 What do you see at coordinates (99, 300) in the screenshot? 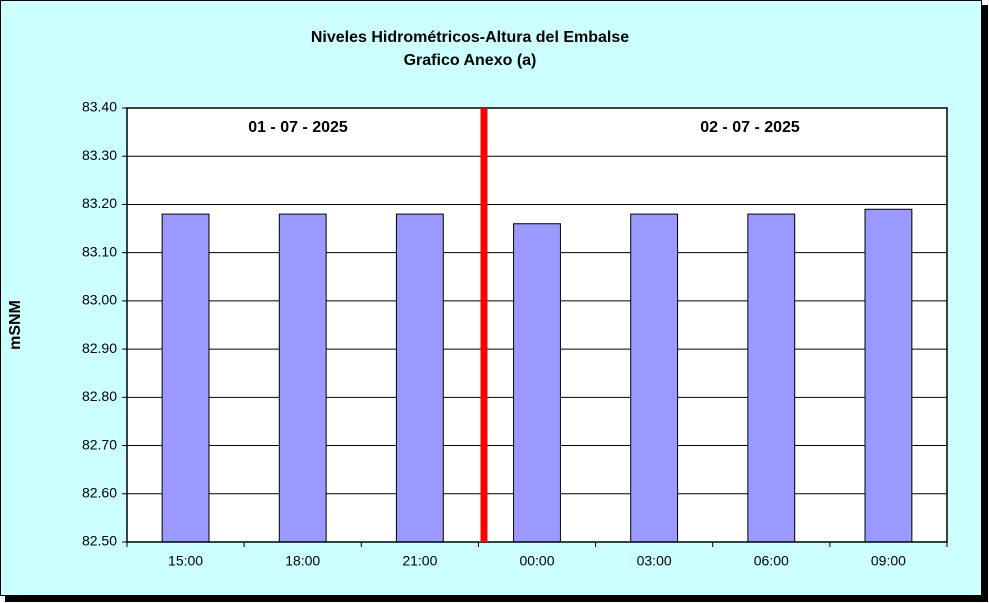
I see `y-tick-label: 83.00` at bounding box center [99, 300].